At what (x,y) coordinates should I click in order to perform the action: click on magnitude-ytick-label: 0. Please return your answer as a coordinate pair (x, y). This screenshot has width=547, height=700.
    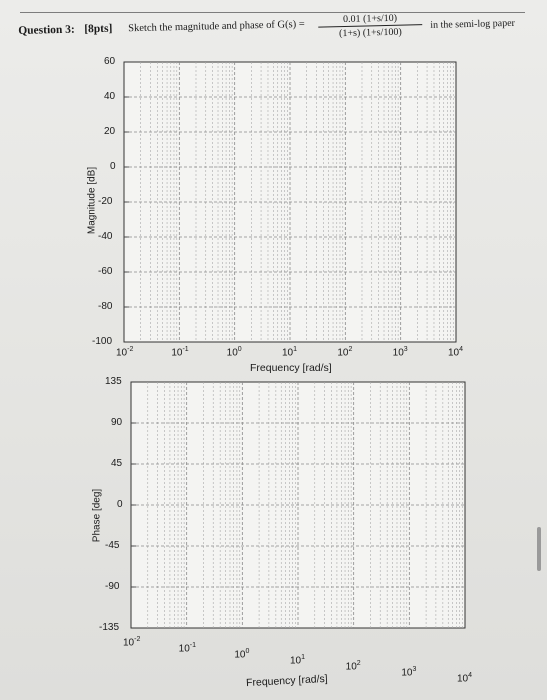
    Looking at the image, I should click on (113, 166).